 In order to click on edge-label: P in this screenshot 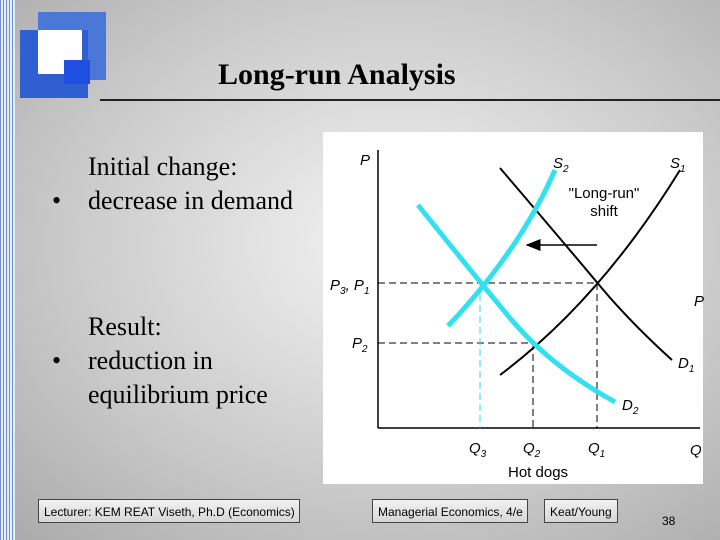, I will do `click(699, 301)`.